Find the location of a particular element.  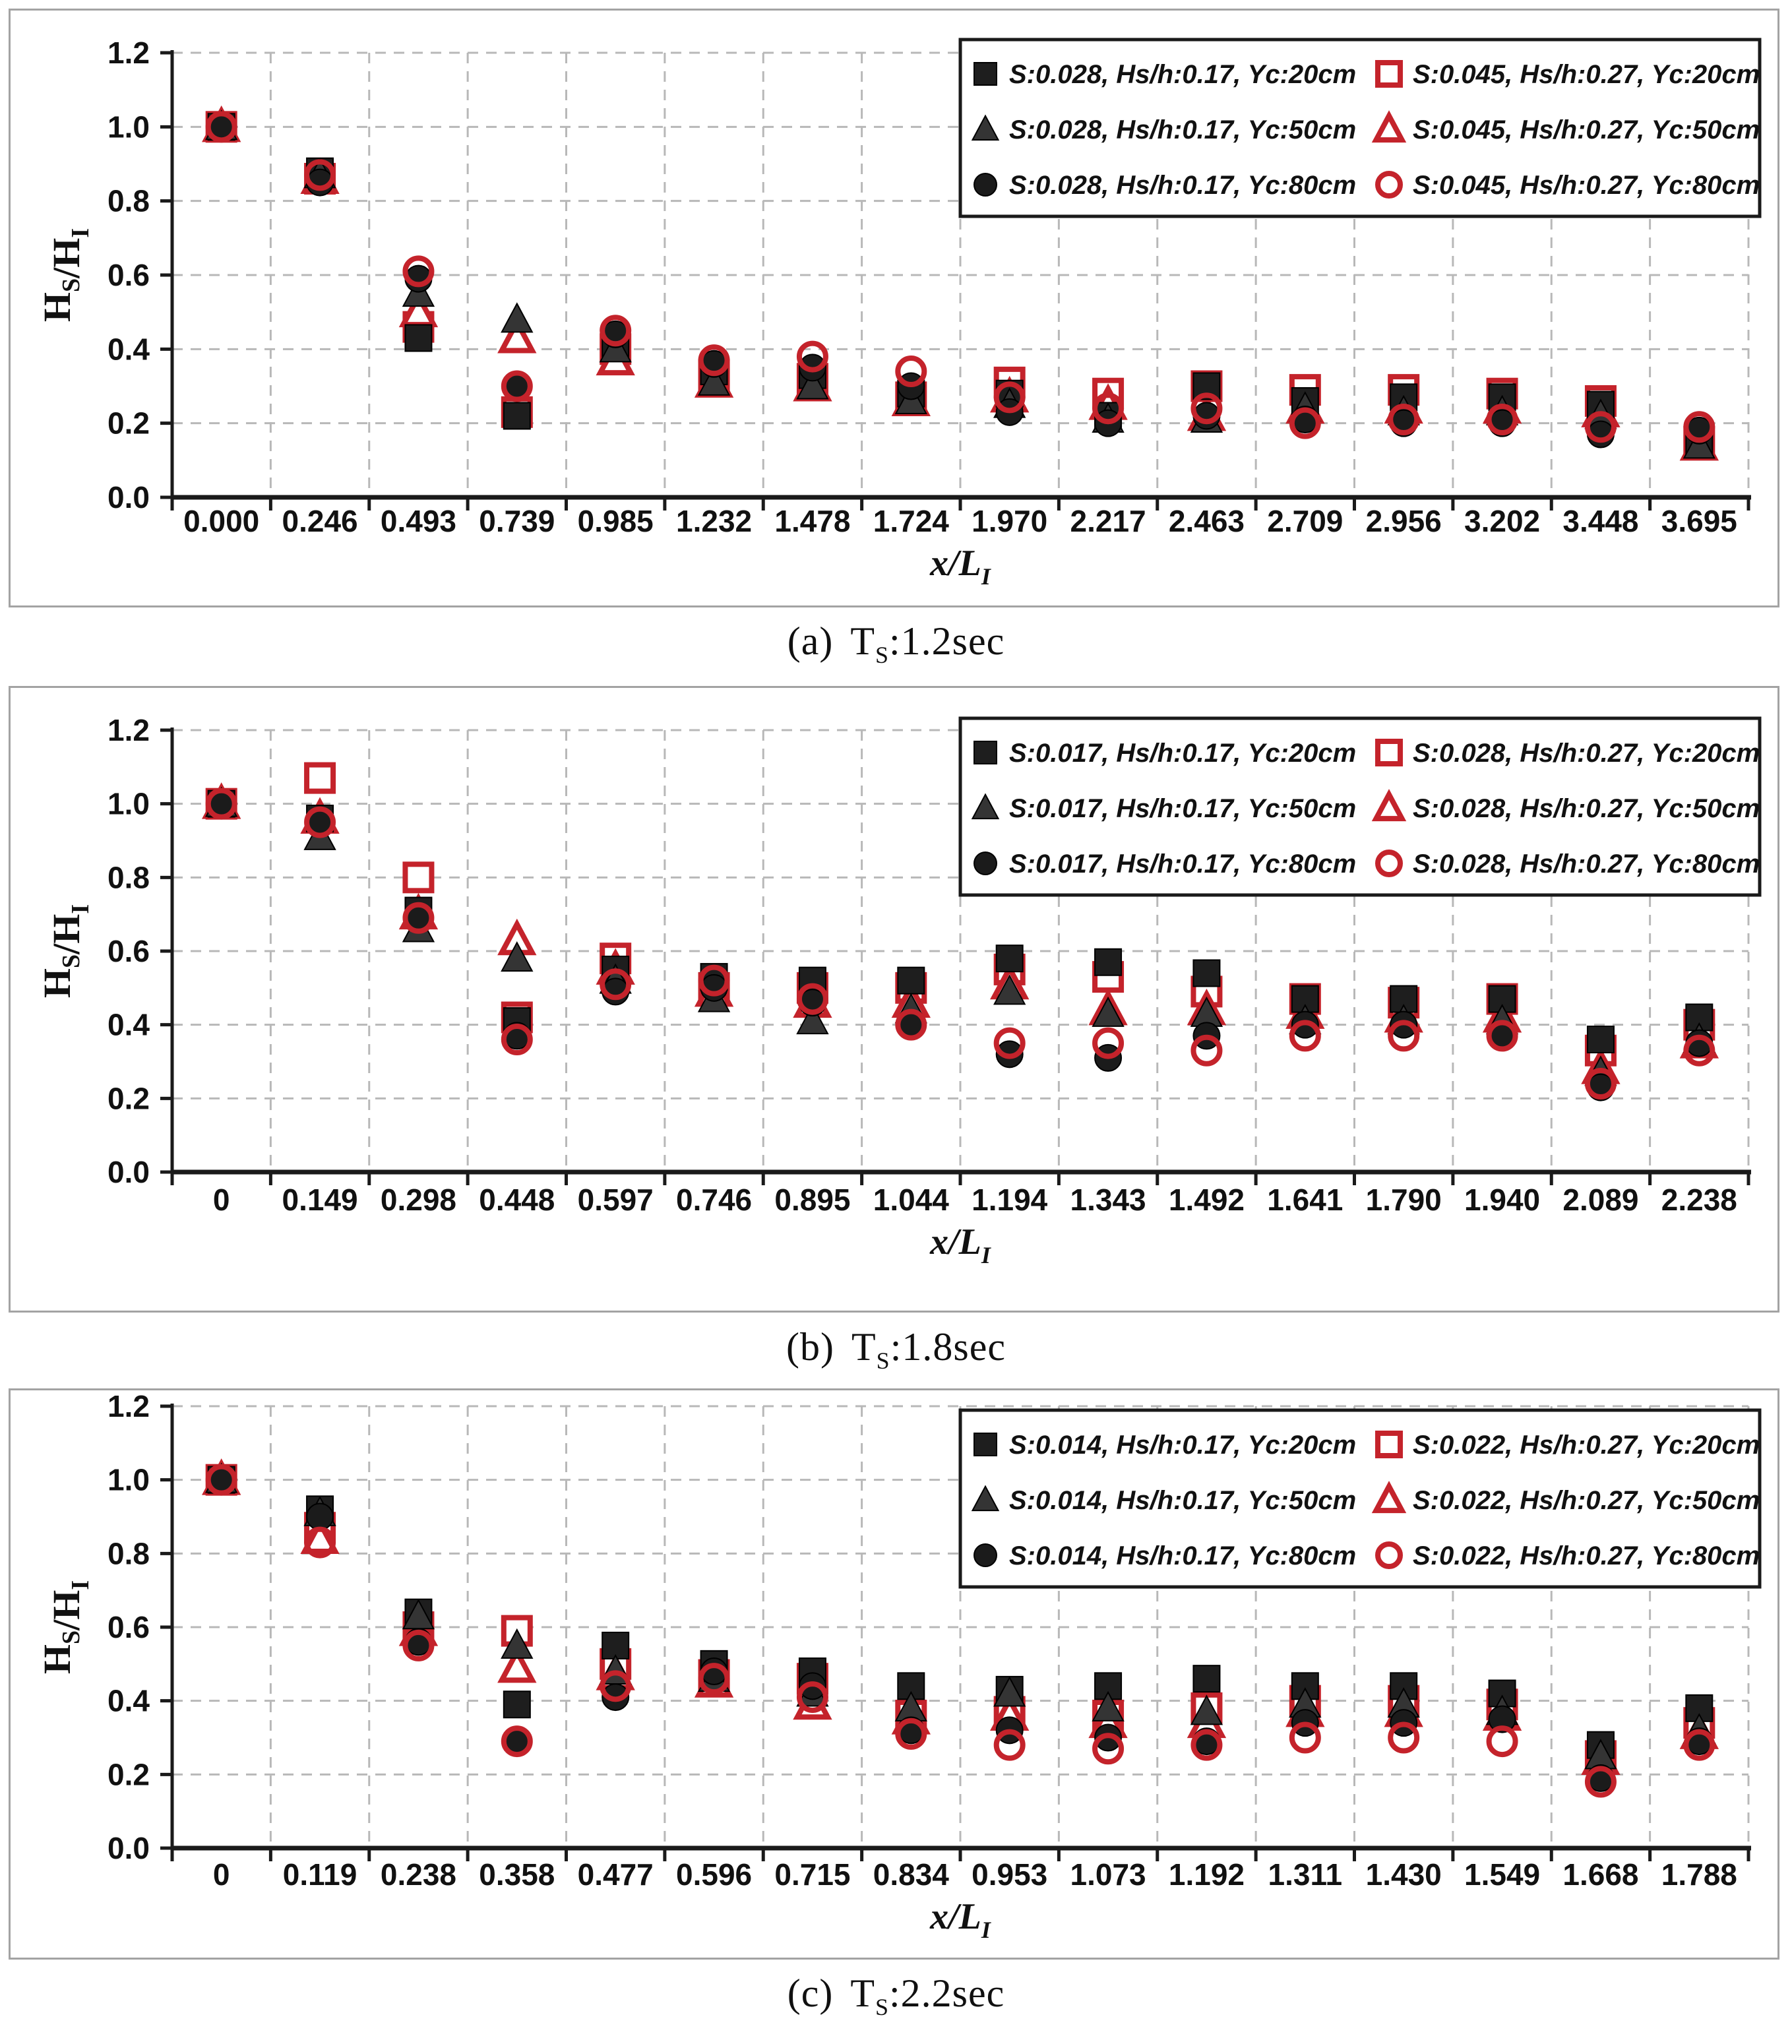

x-tick-label: 1.343 is located at coordinates (1108, 1200).